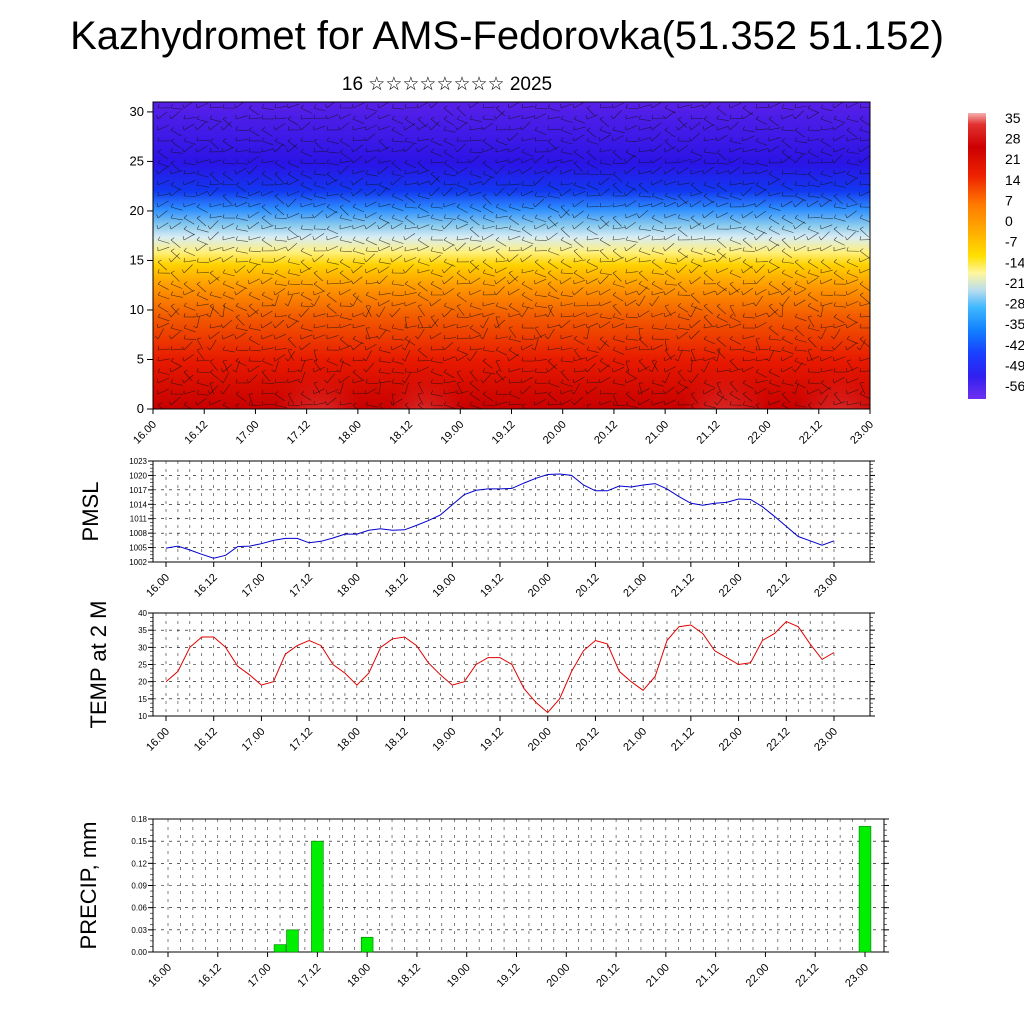  I want to click on y-tick-label: 1020, so click(138, 475).